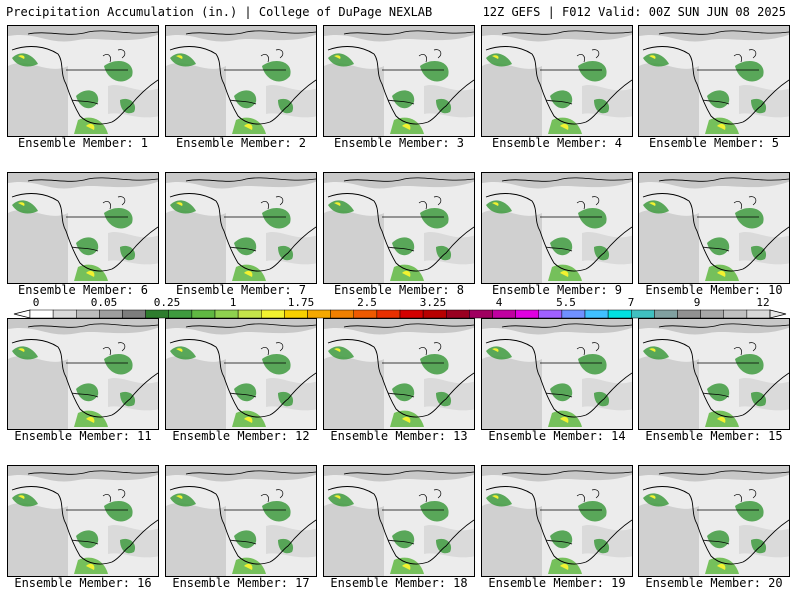  Describe the element at coordinates (399, 583) in the screenshot. I see `ensemble-member-label: Ensemble Member: 18` at that location.